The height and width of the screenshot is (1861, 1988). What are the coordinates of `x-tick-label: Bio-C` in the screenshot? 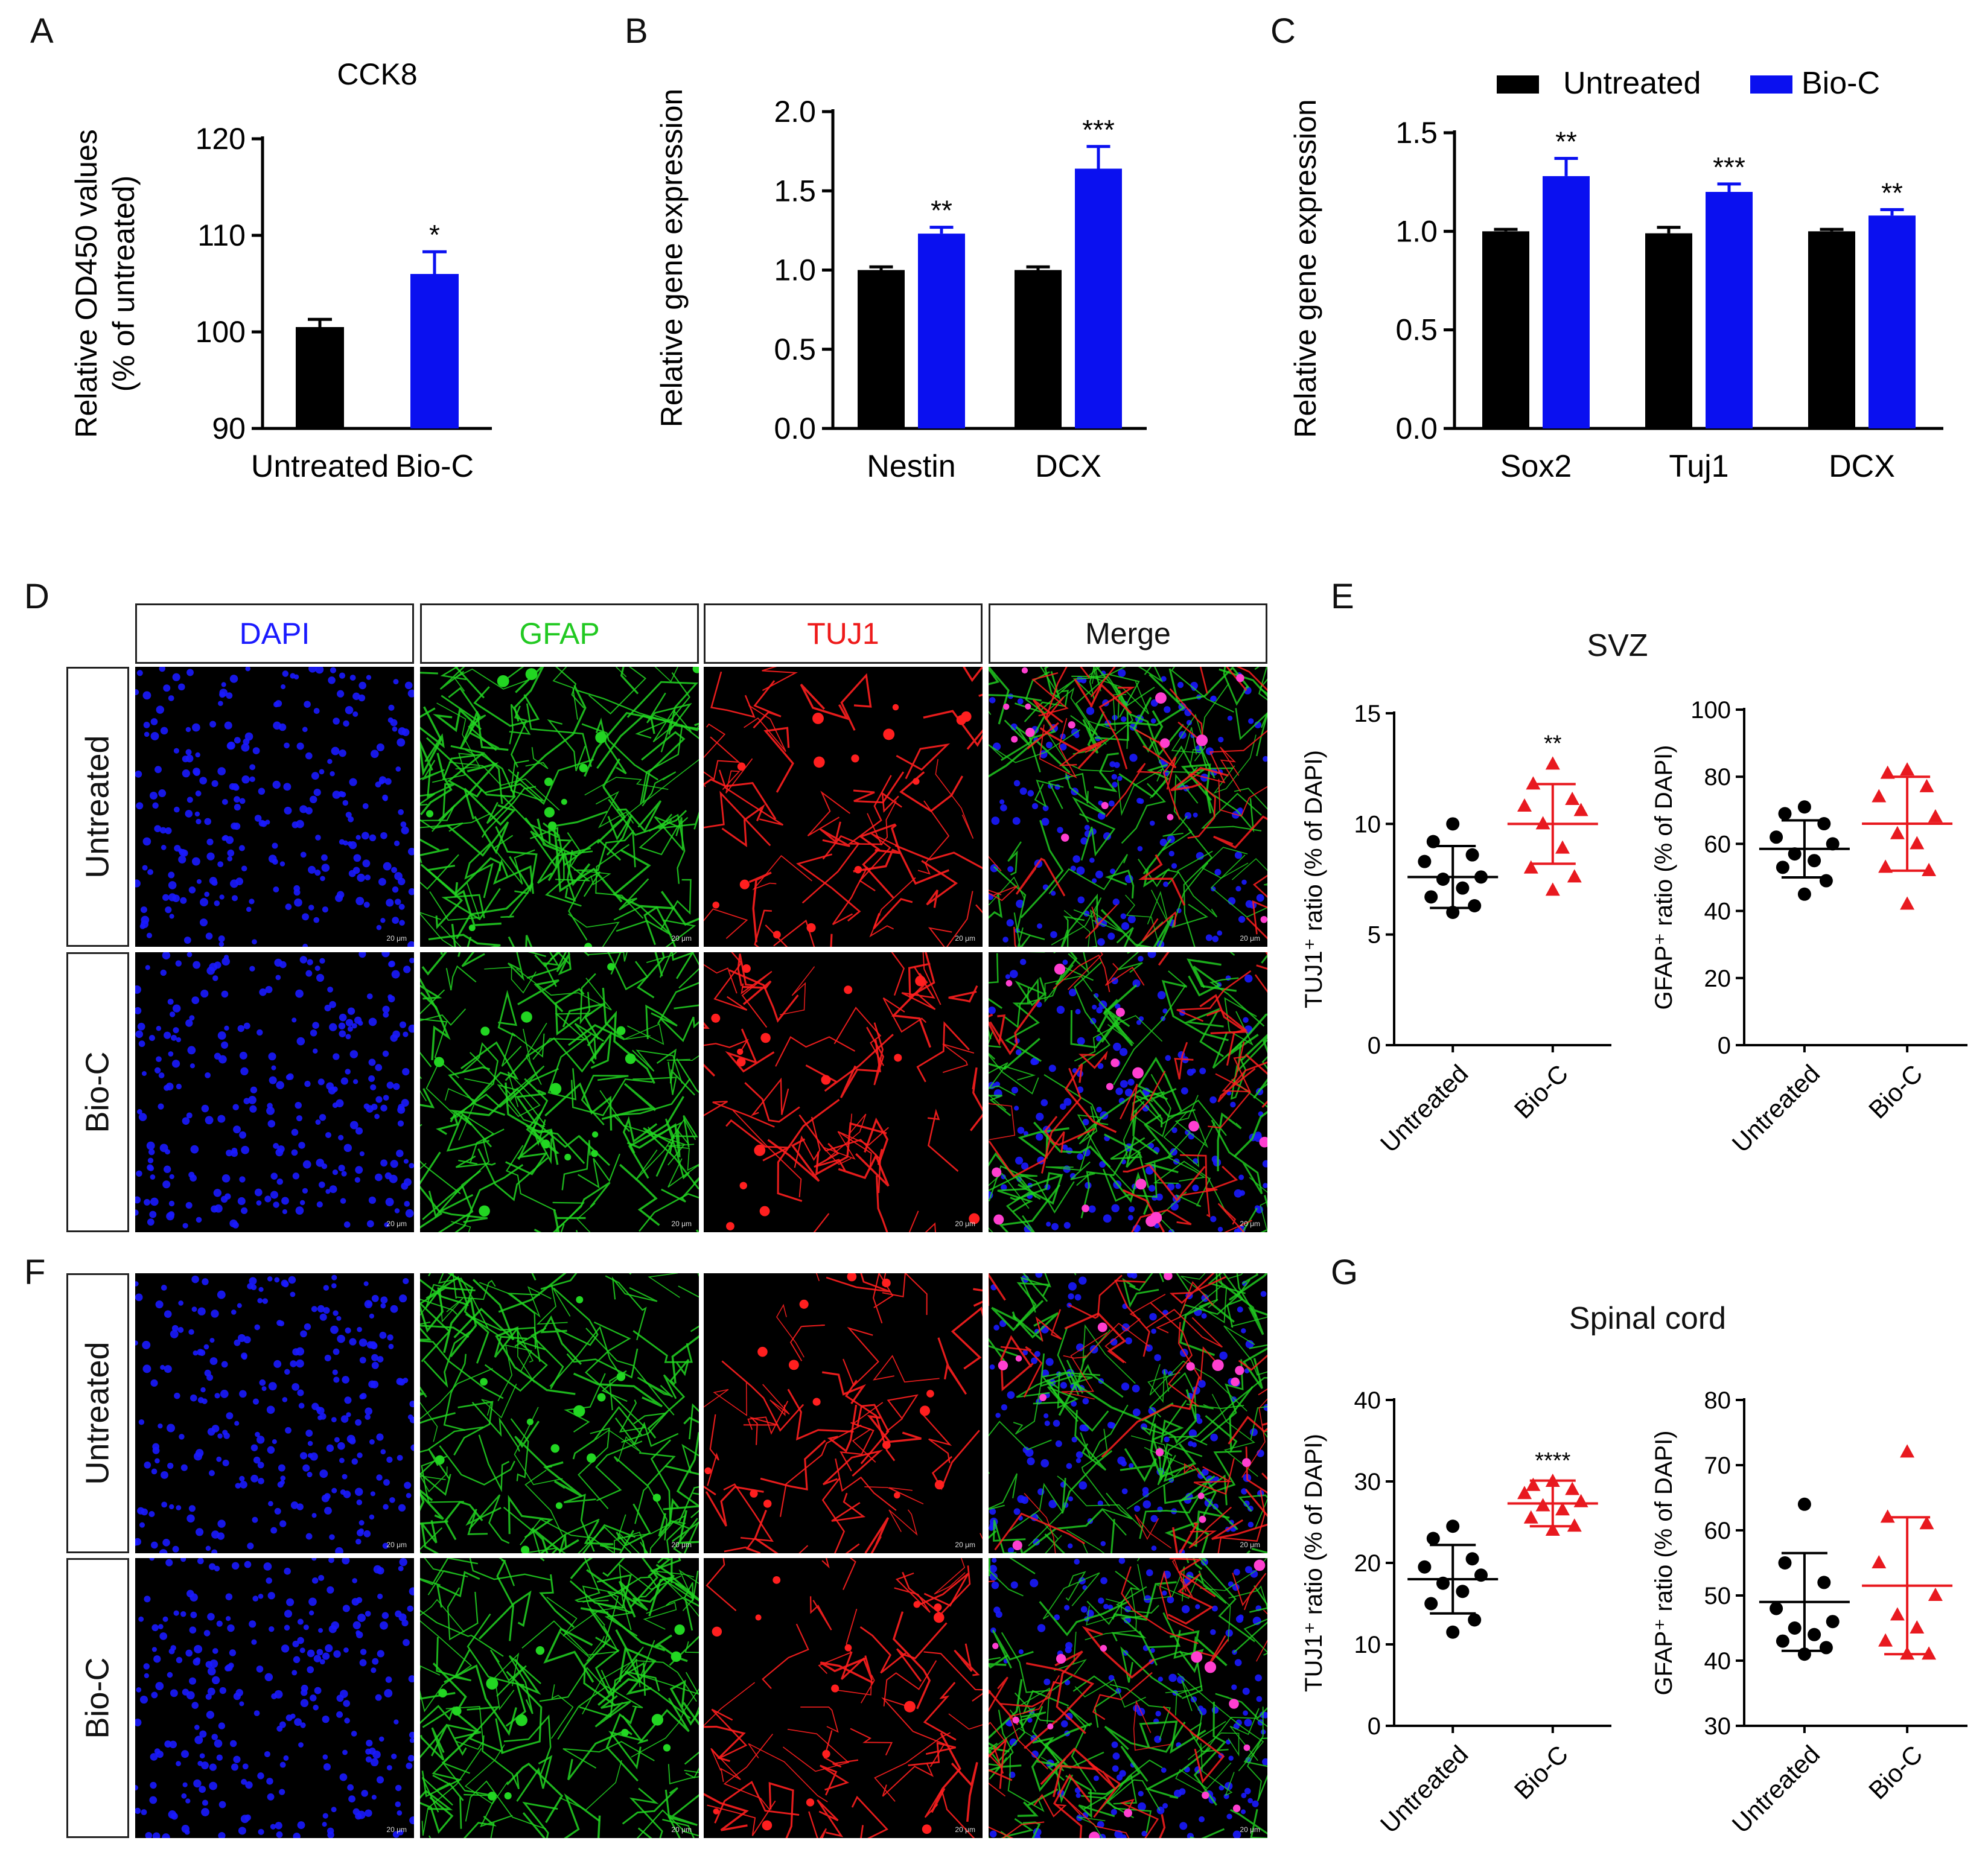 It's located at (1541, 1091).